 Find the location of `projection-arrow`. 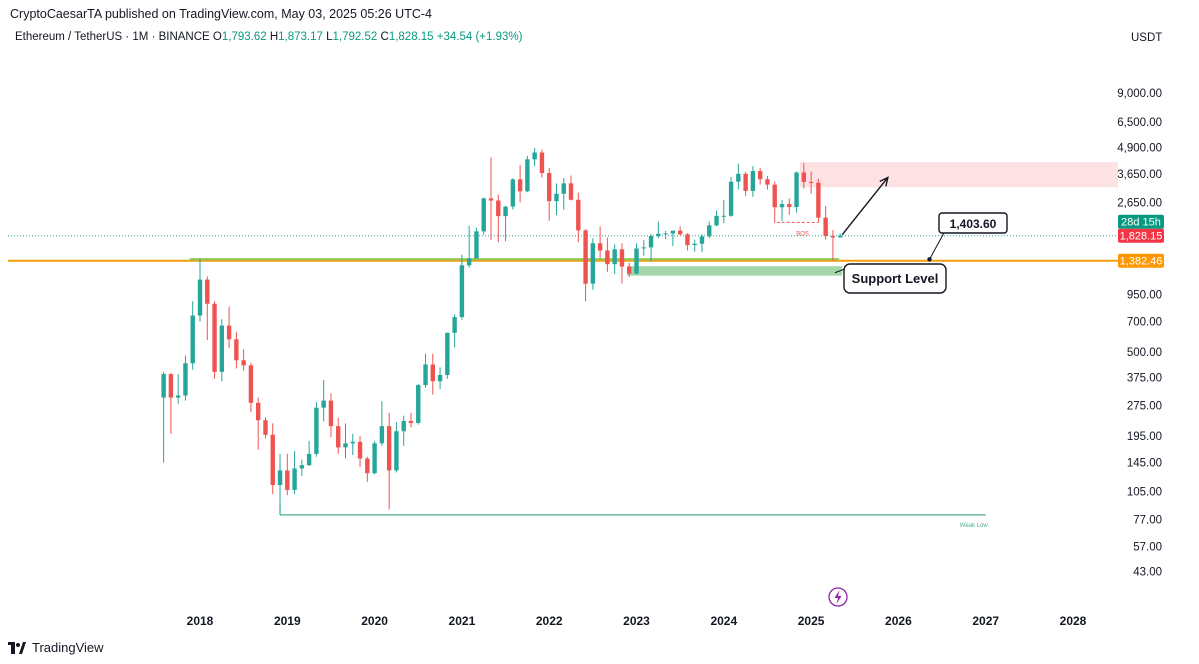

projection-arrow is located at coordinates (865, 206).